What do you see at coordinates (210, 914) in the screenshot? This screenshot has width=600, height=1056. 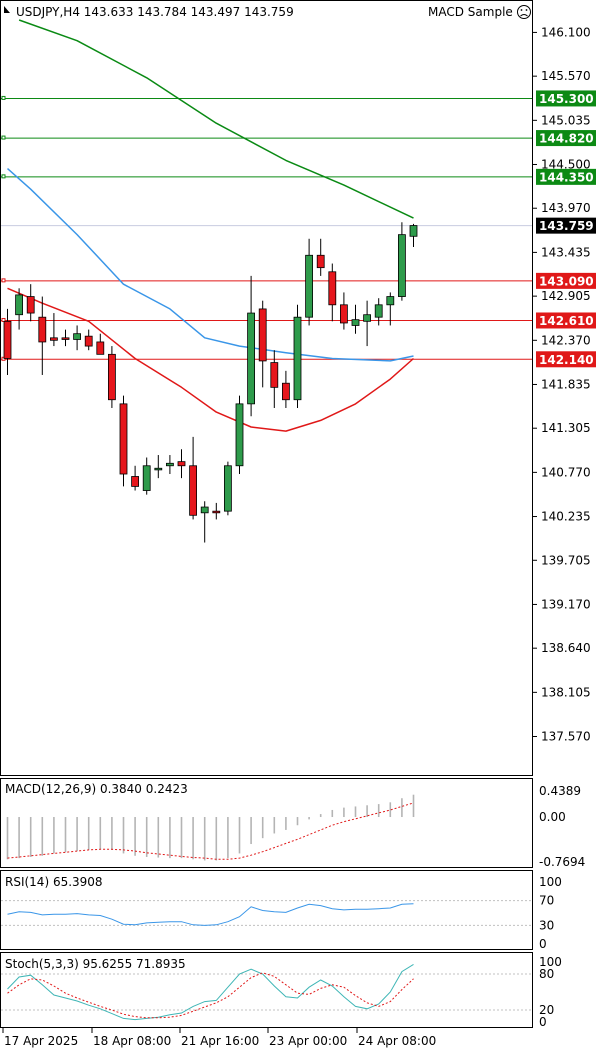 I see `rsi-line` at bounding box center [210, 914].